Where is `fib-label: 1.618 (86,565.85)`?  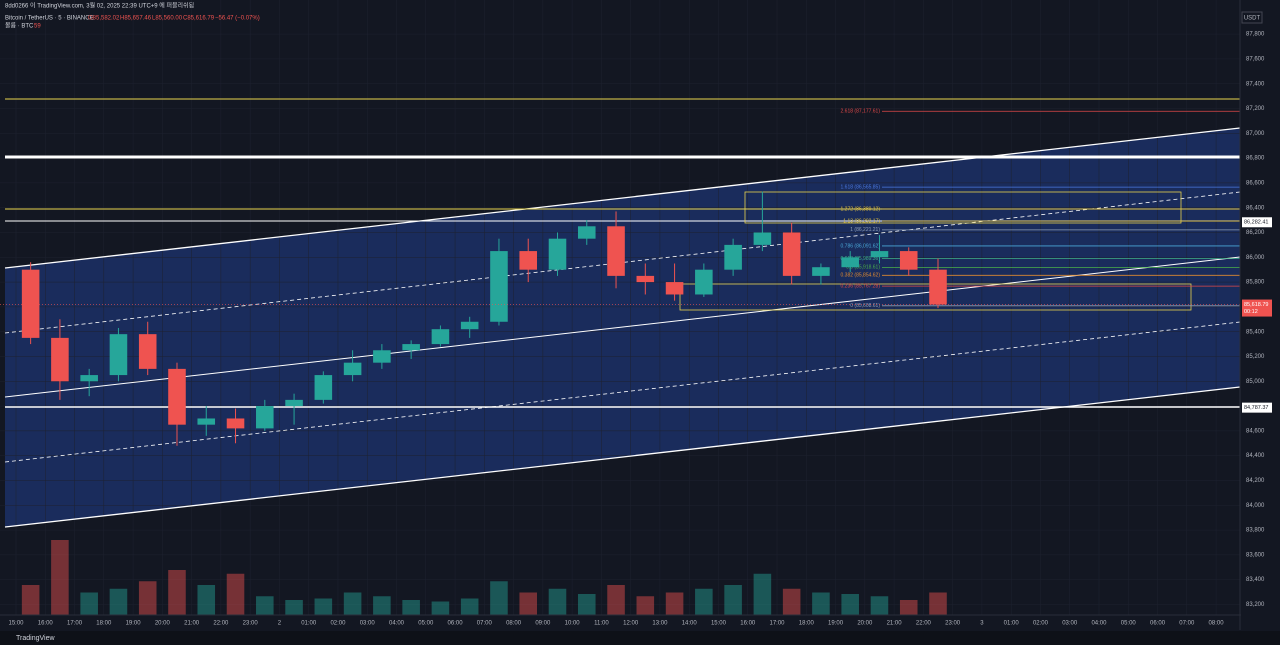
fib-label: 1.618 (86,565.85) is located at coordinates (861, 187).